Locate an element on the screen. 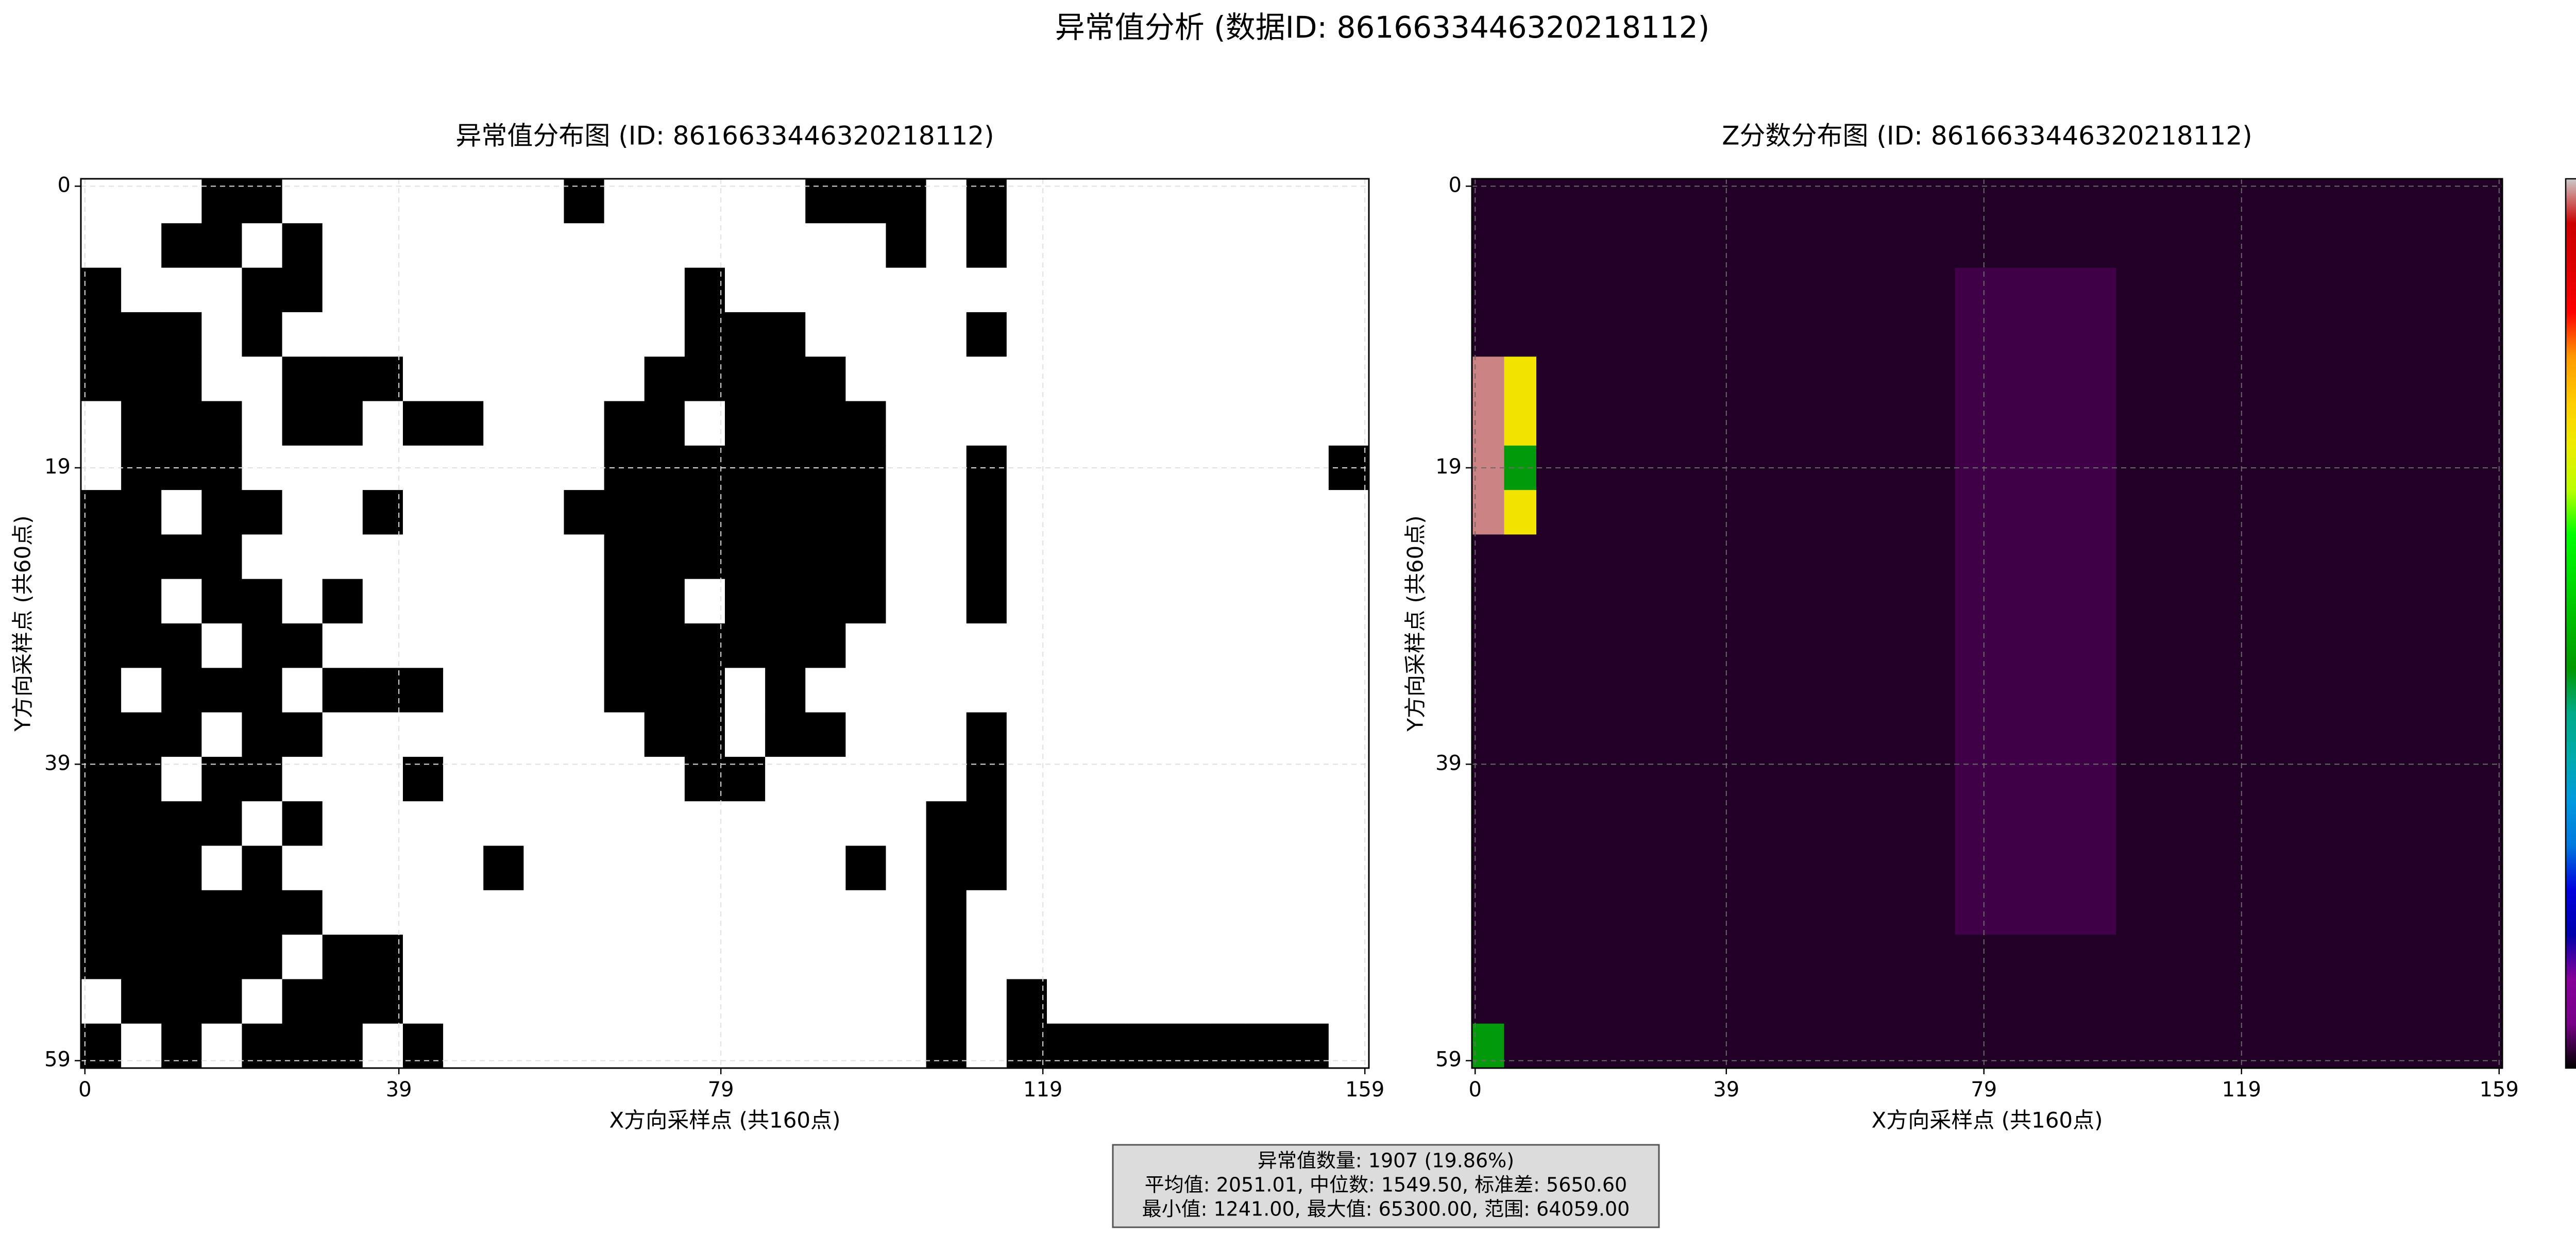 The image size is (2576, 1235). x-tick-label: 119 is located at coordinates (2242, 1090).